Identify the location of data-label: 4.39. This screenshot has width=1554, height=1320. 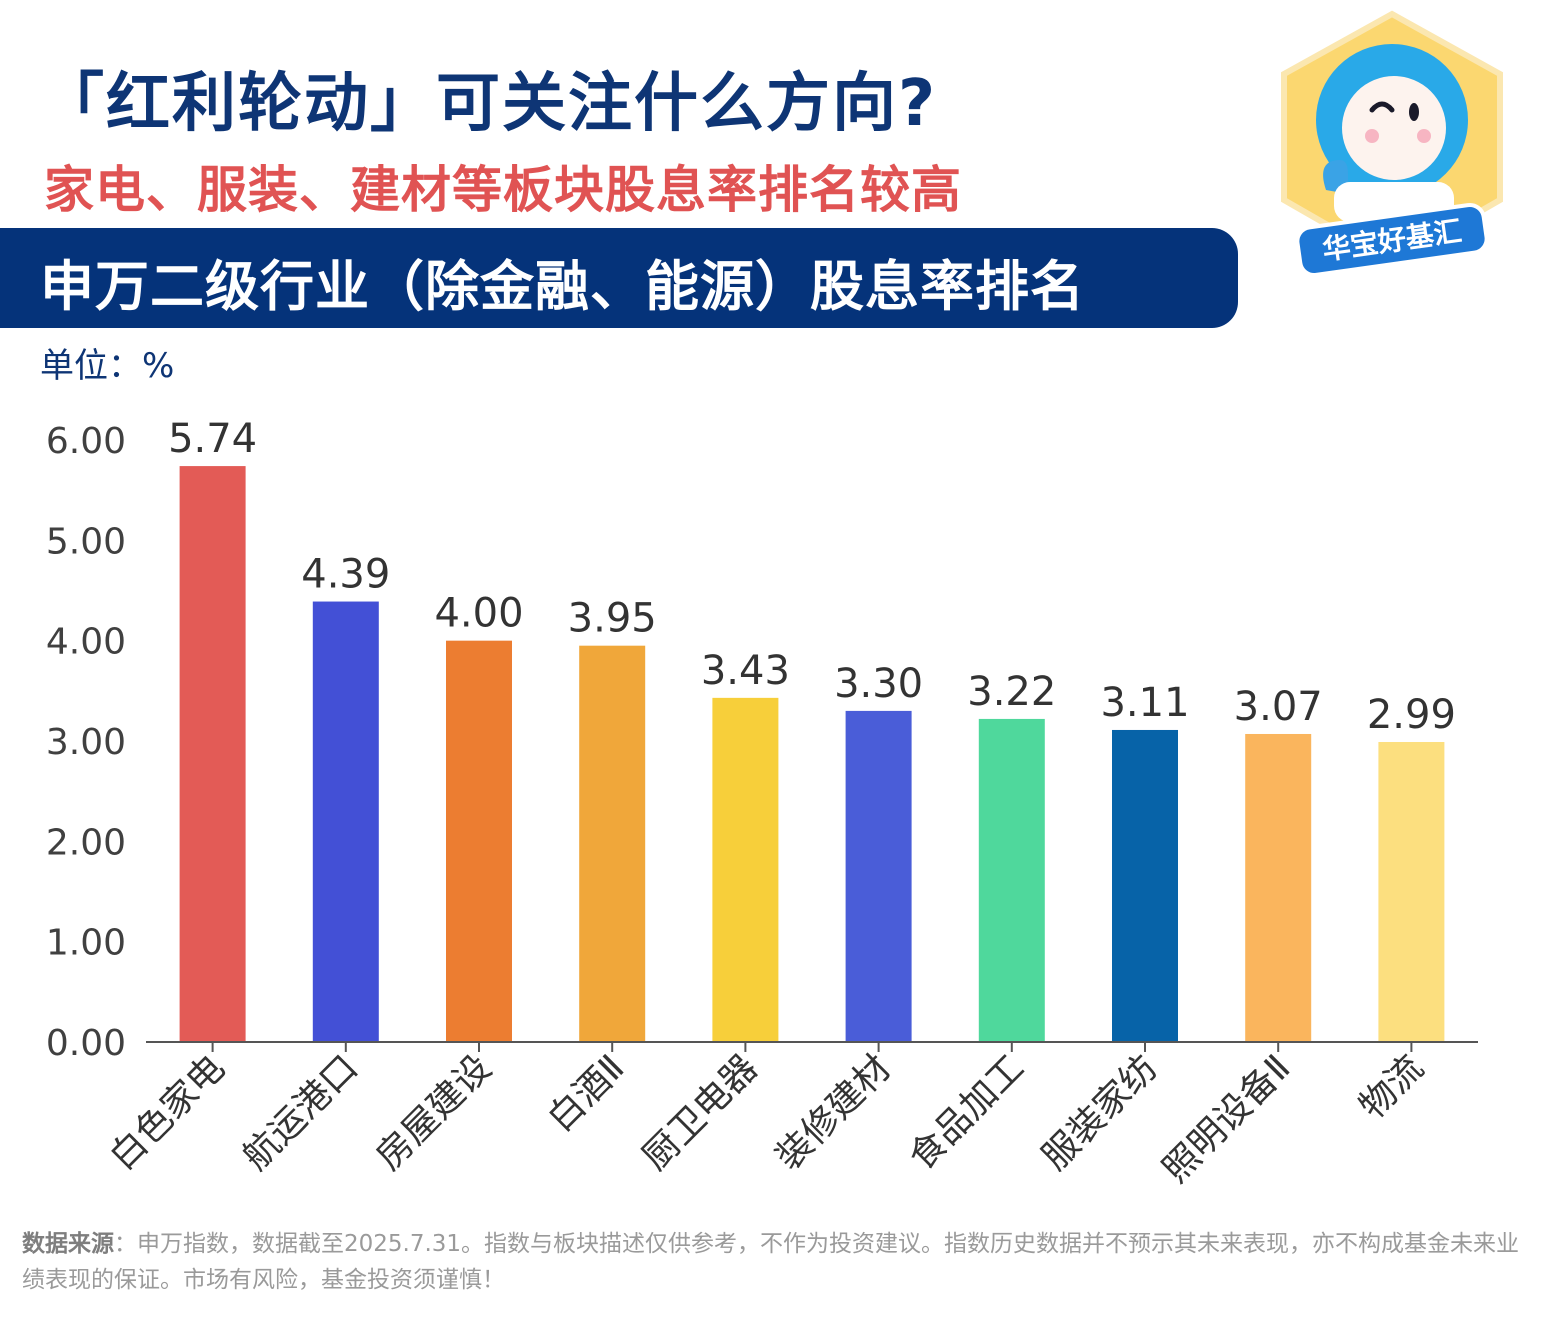
(345, 575).